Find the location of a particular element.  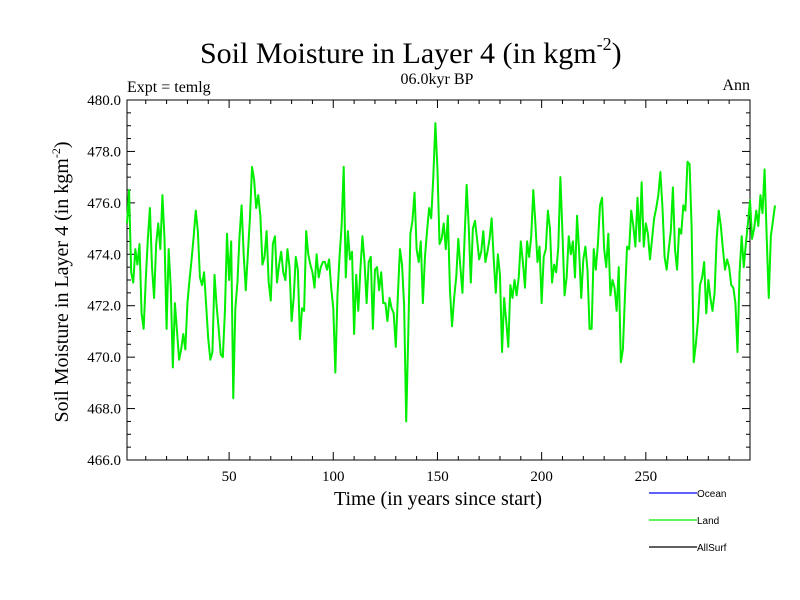

legend-label-ocean: Ocean is located at coordinates (711, 494).